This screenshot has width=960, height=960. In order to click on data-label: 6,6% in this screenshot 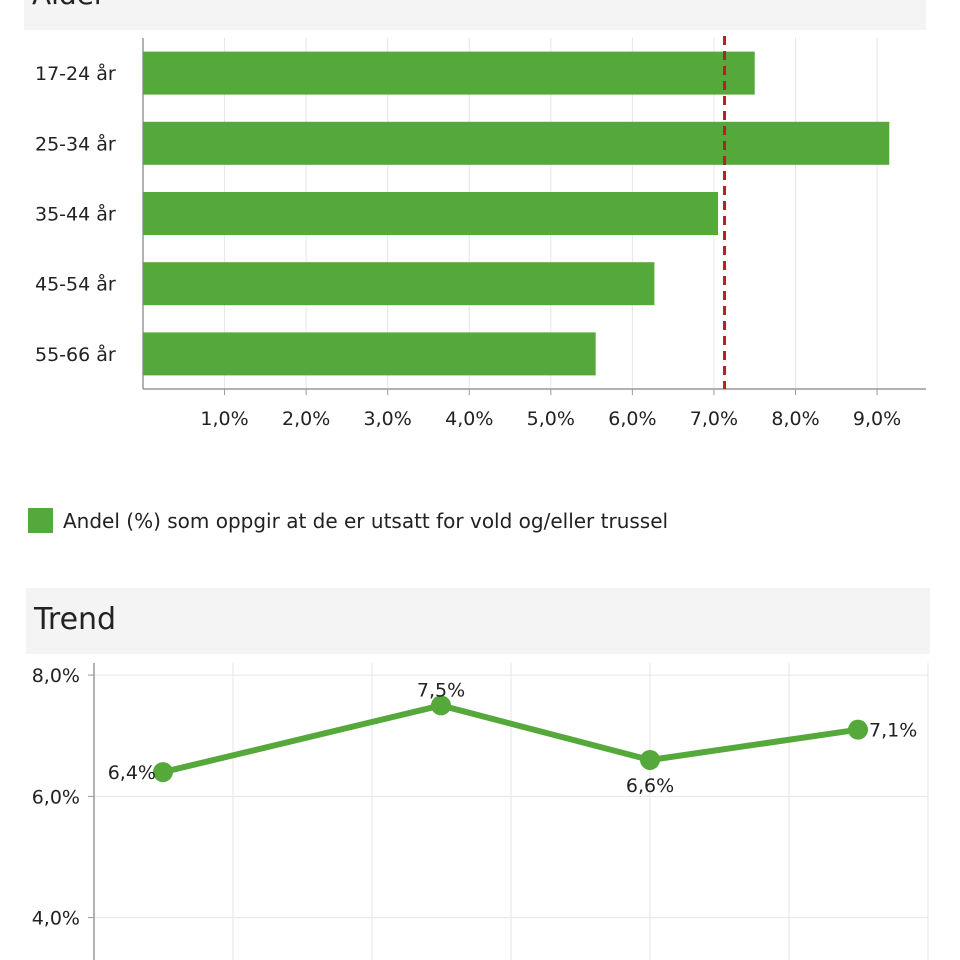, I will do `click(650, 786)`.